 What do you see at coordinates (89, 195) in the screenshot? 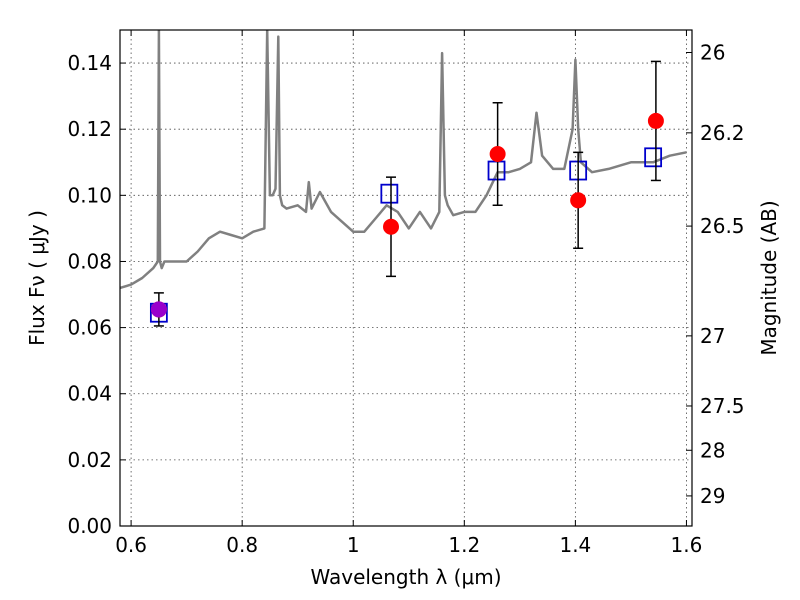
I see `y-tick-label: 0.10` at bounding box center [89, 195].